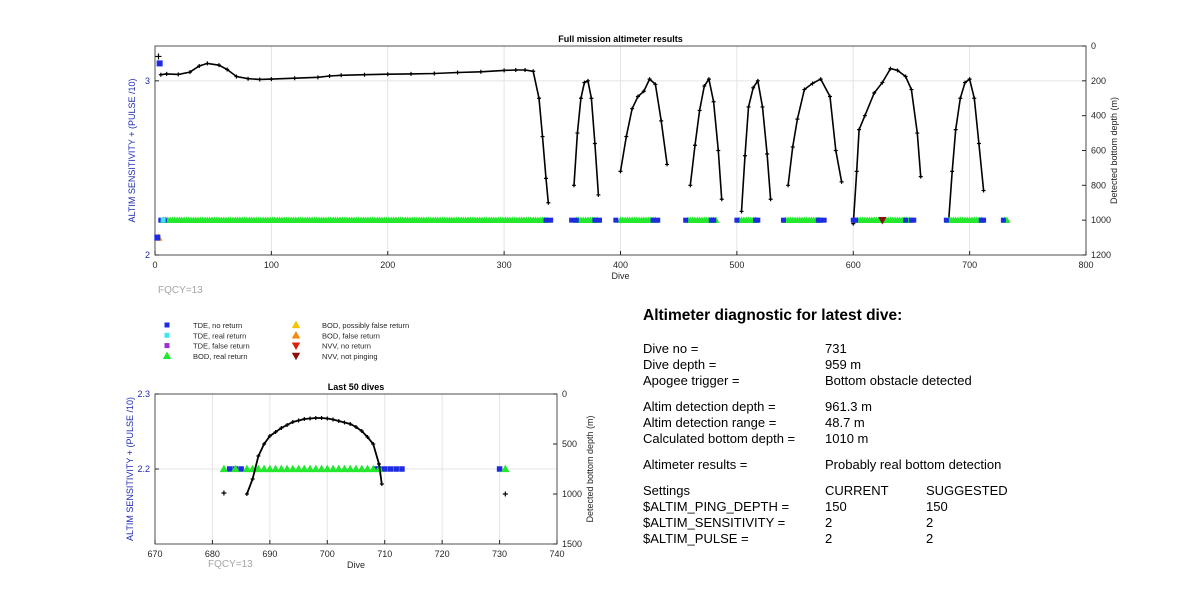  I want to click on y-left-tick-label: 3, so click(147, 81).